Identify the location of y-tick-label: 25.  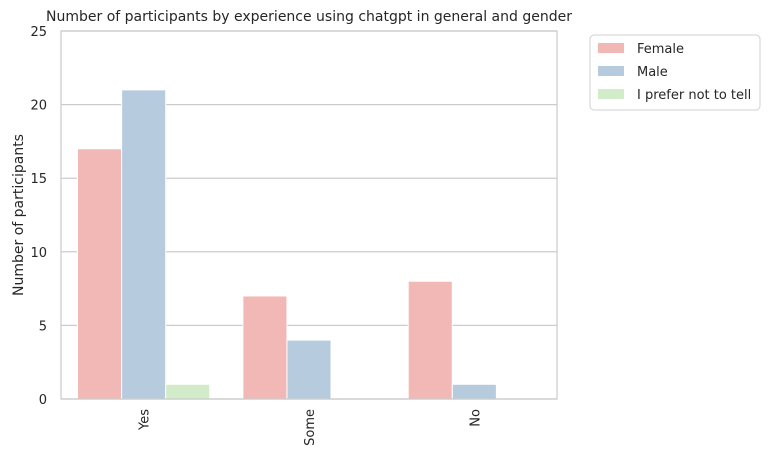
(38, 32).